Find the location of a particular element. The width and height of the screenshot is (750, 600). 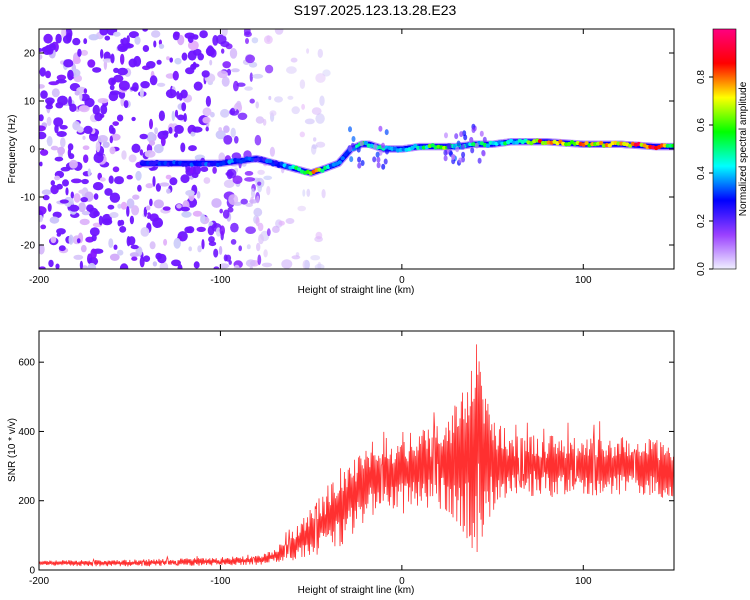

colorbar-tick-label: 0.0 is located at coordinates (701, 269).